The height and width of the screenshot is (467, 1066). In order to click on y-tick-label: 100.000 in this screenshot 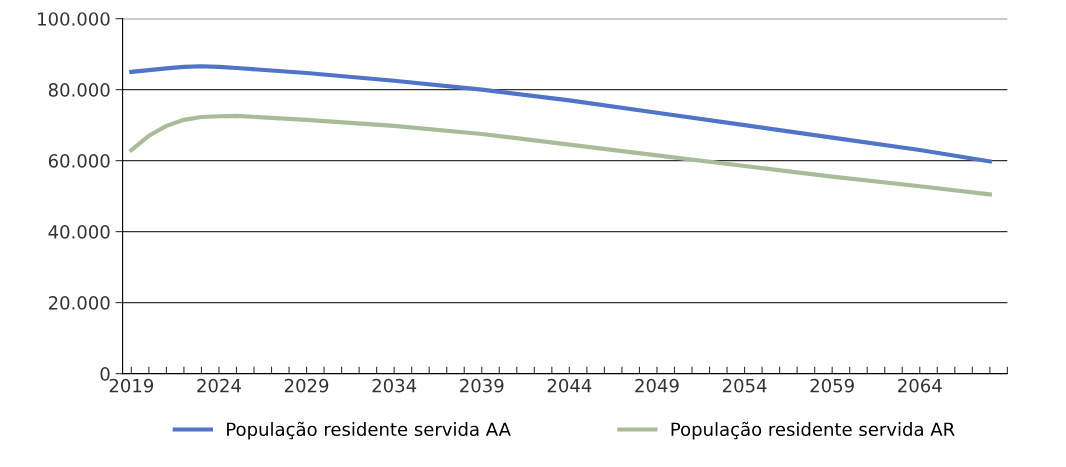, I will do `click(74, 19)`.